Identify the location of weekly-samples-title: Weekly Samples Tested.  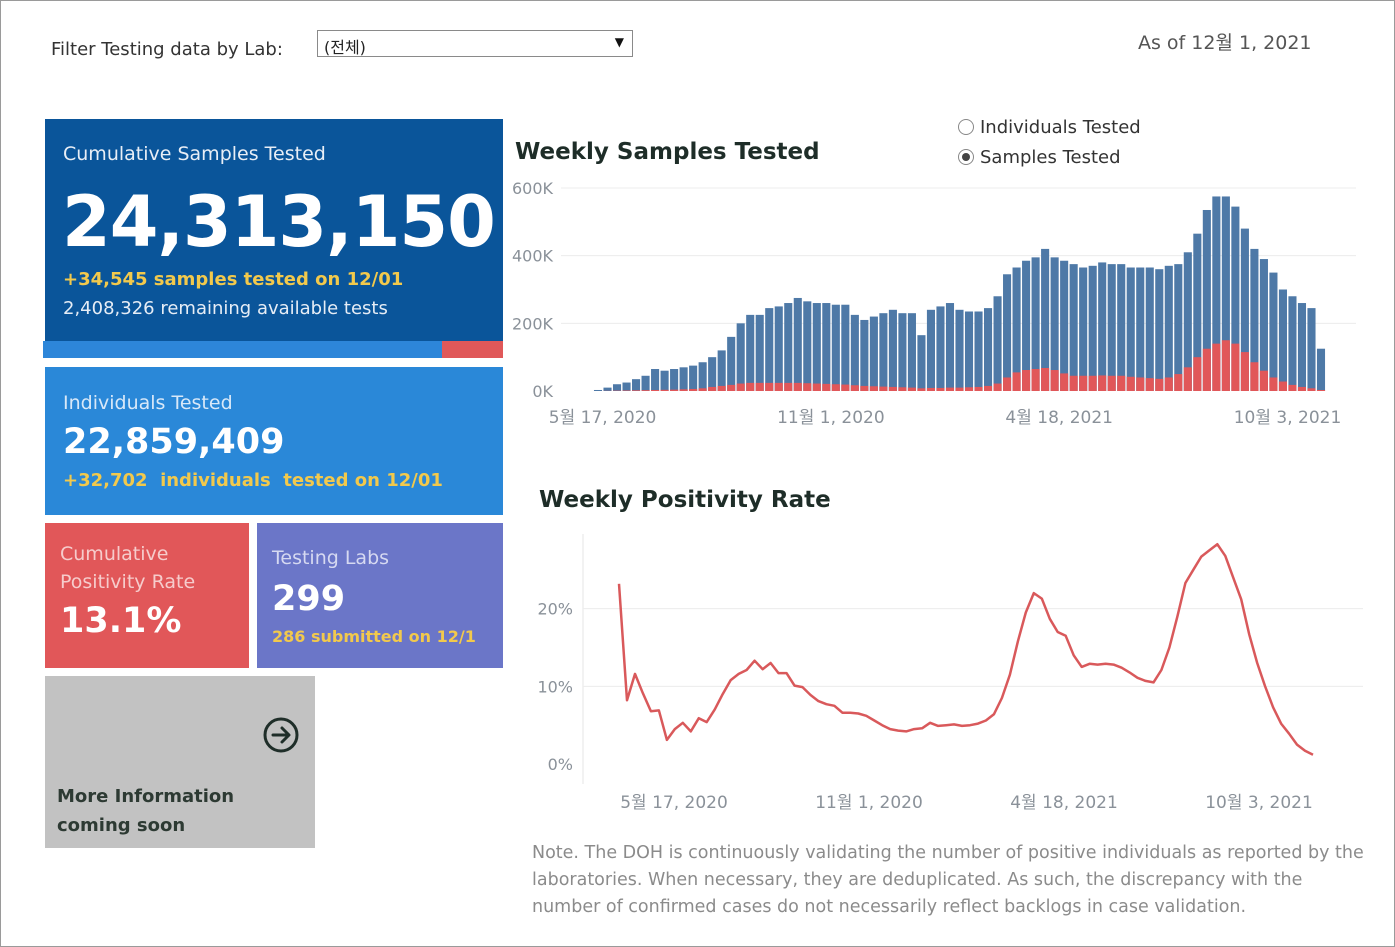
(667, 152).